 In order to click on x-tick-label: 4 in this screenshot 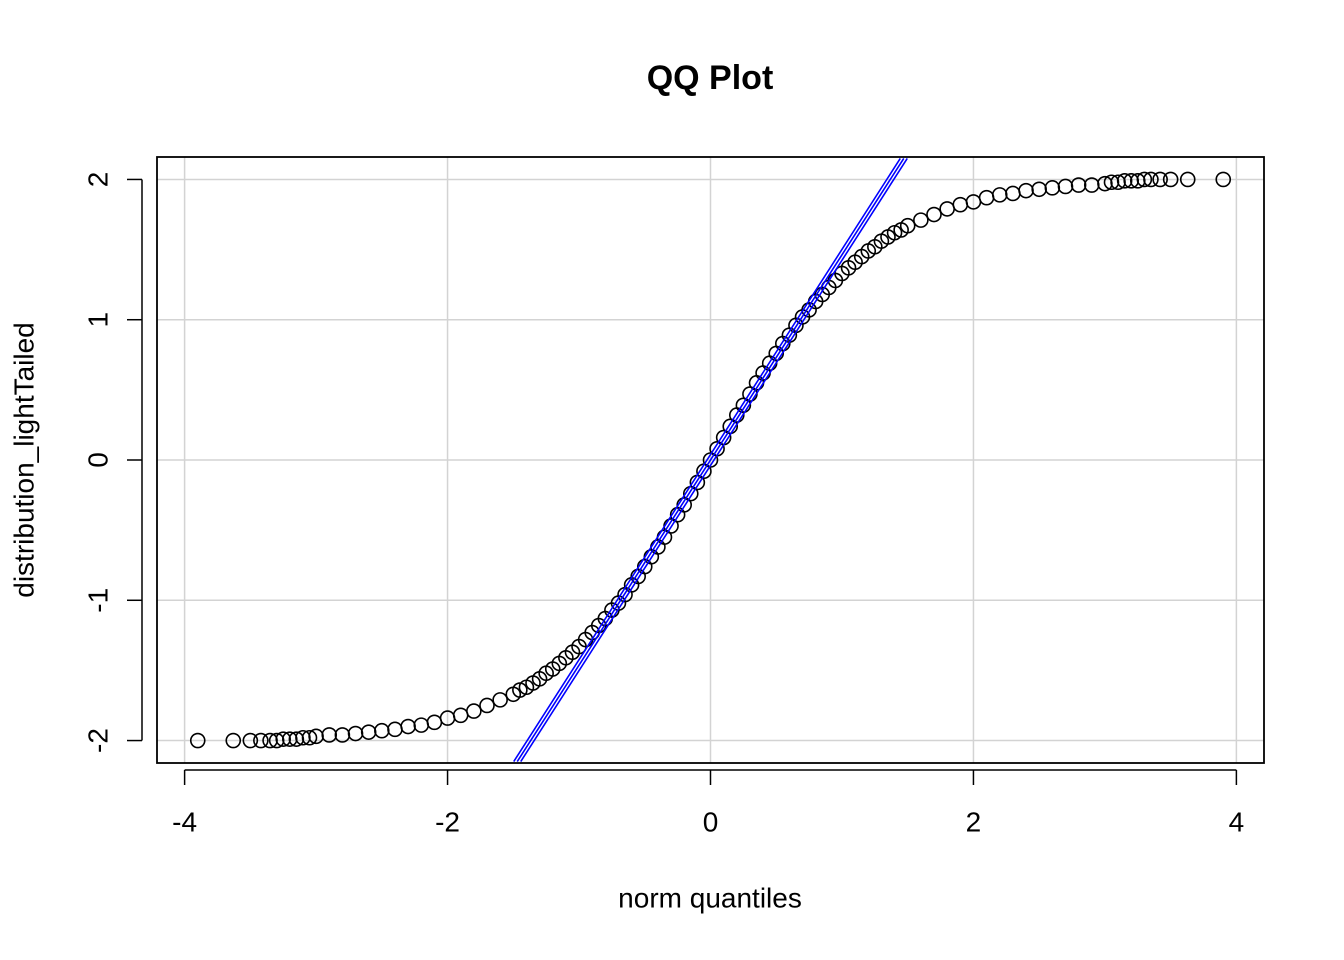, I will do `click(1237, 821)`.